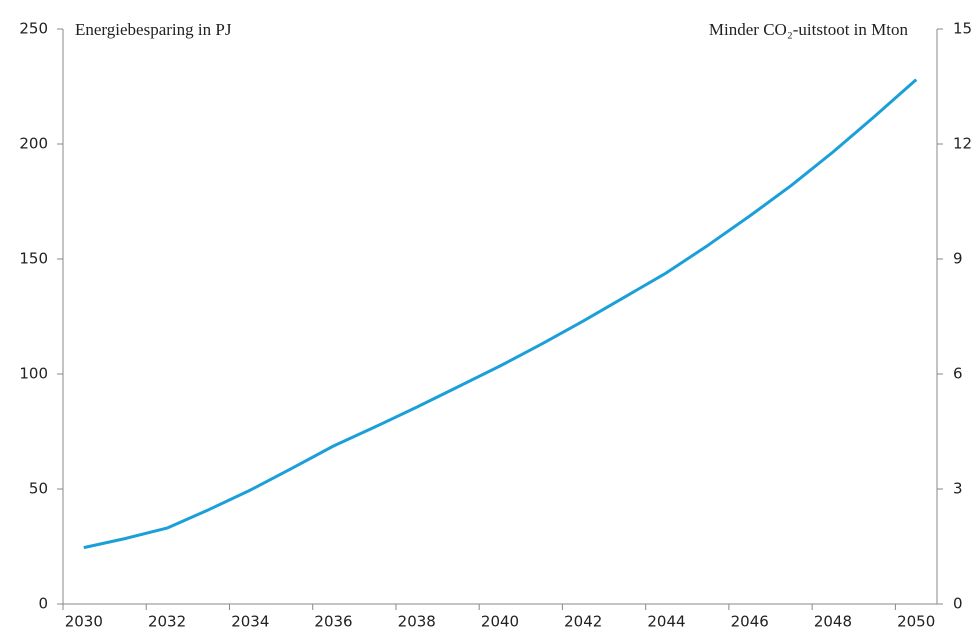 This screenshot has width=980, height=635. I want to click on y2-tick-label: 0, so click(958, 604).